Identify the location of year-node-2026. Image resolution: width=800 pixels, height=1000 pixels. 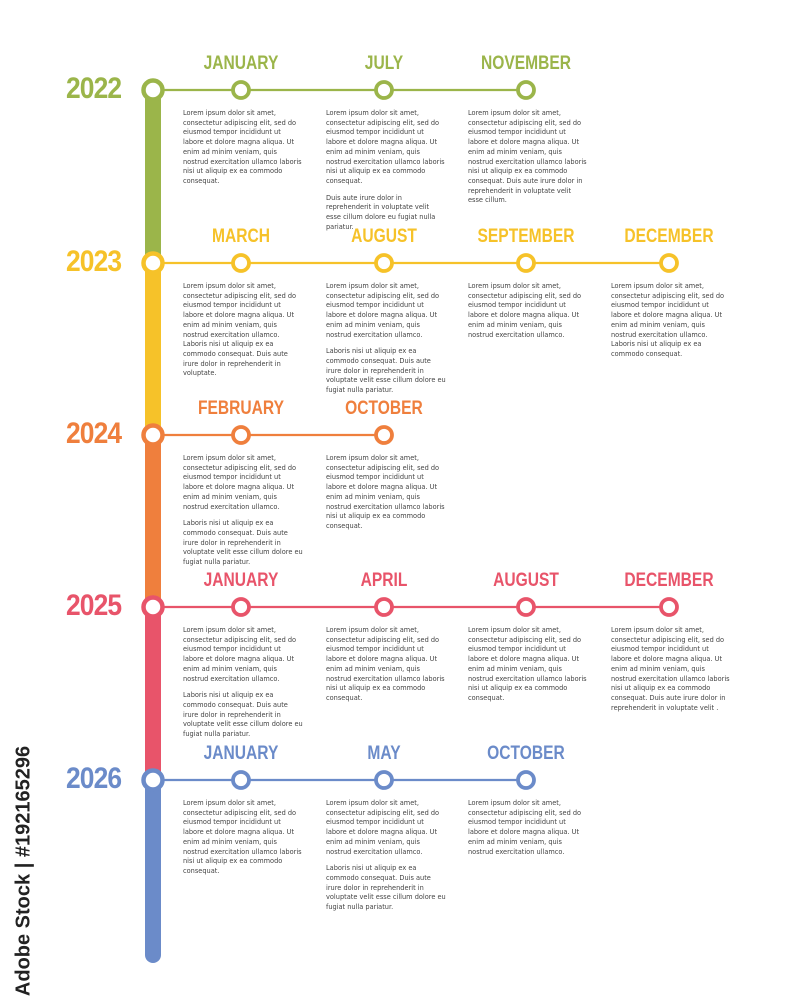
(153, 780).